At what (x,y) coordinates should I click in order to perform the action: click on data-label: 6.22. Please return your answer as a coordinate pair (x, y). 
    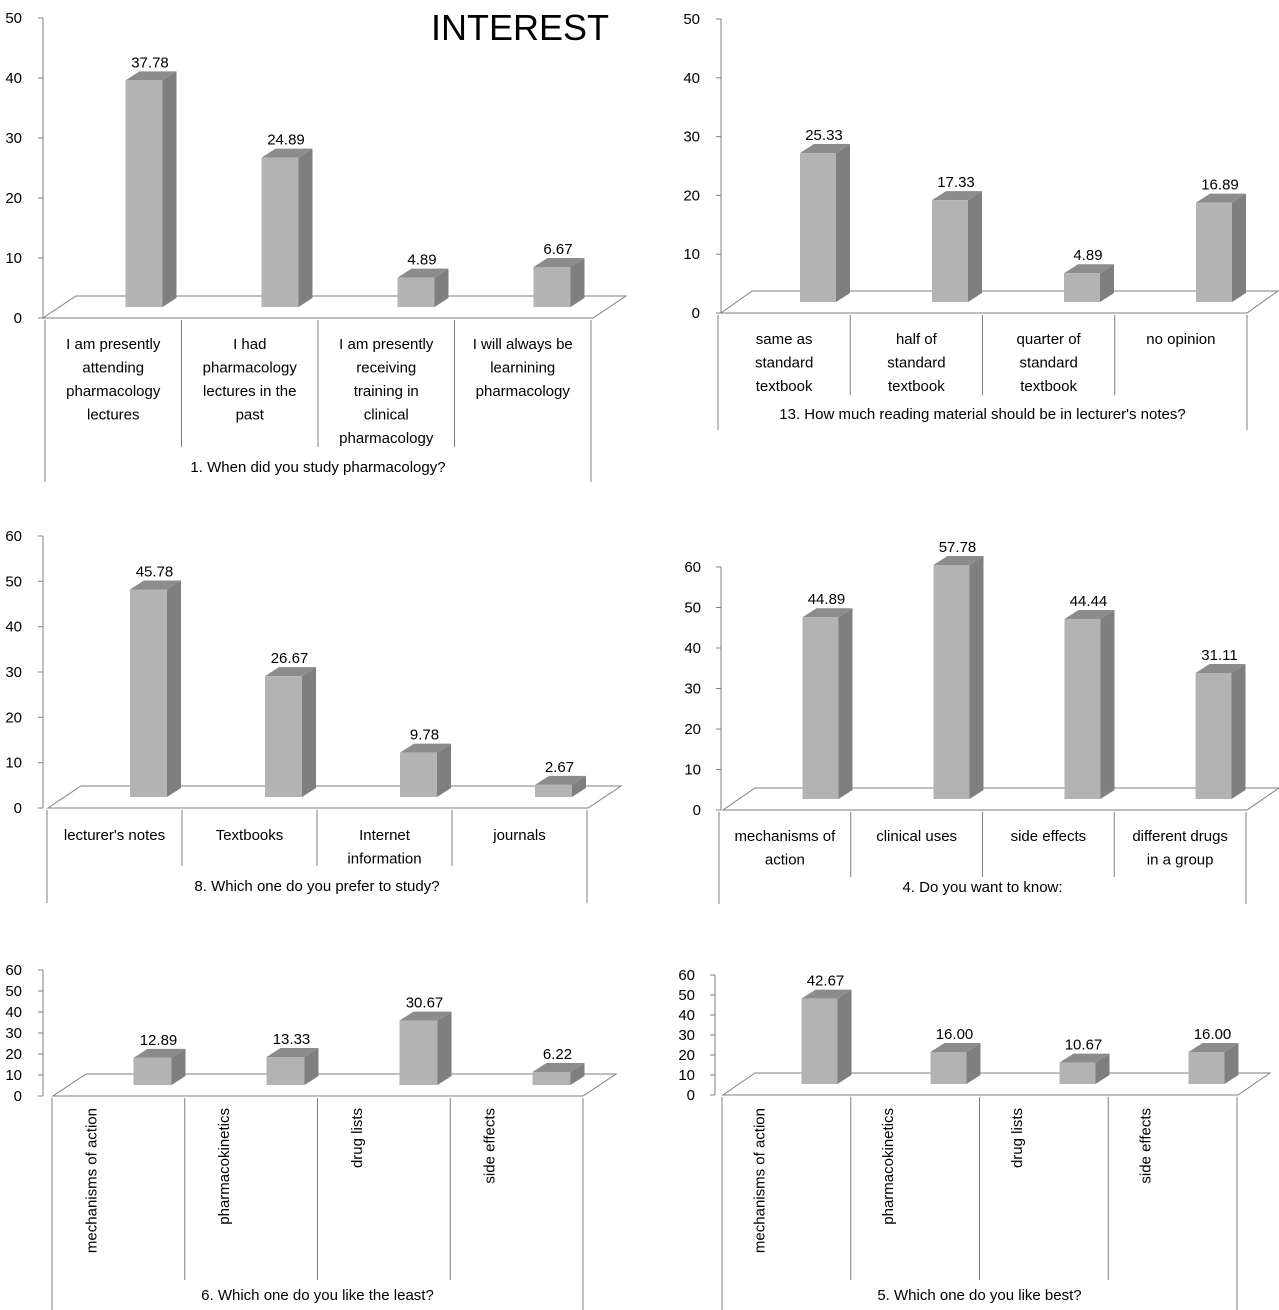
    Looking at the image, I should click on (557, 1054).